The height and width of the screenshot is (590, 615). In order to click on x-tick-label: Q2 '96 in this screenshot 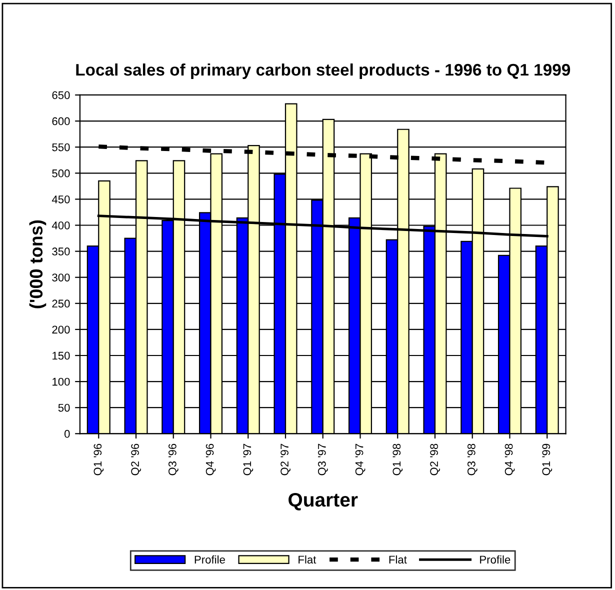, I will do `click(136, 460)`.